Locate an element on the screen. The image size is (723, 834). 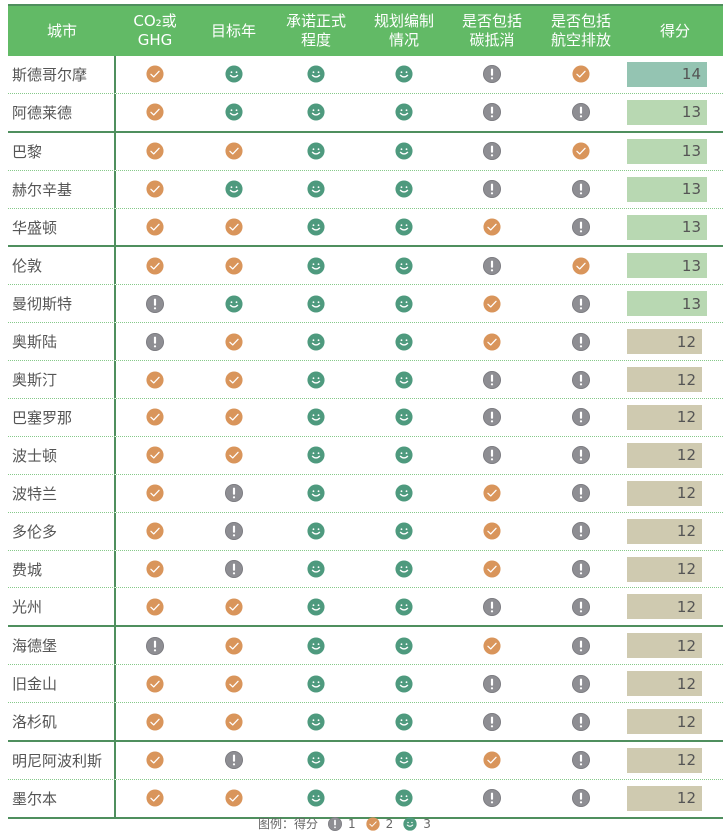
city-name: 墨尔本 is located at coordinates (62, 798).